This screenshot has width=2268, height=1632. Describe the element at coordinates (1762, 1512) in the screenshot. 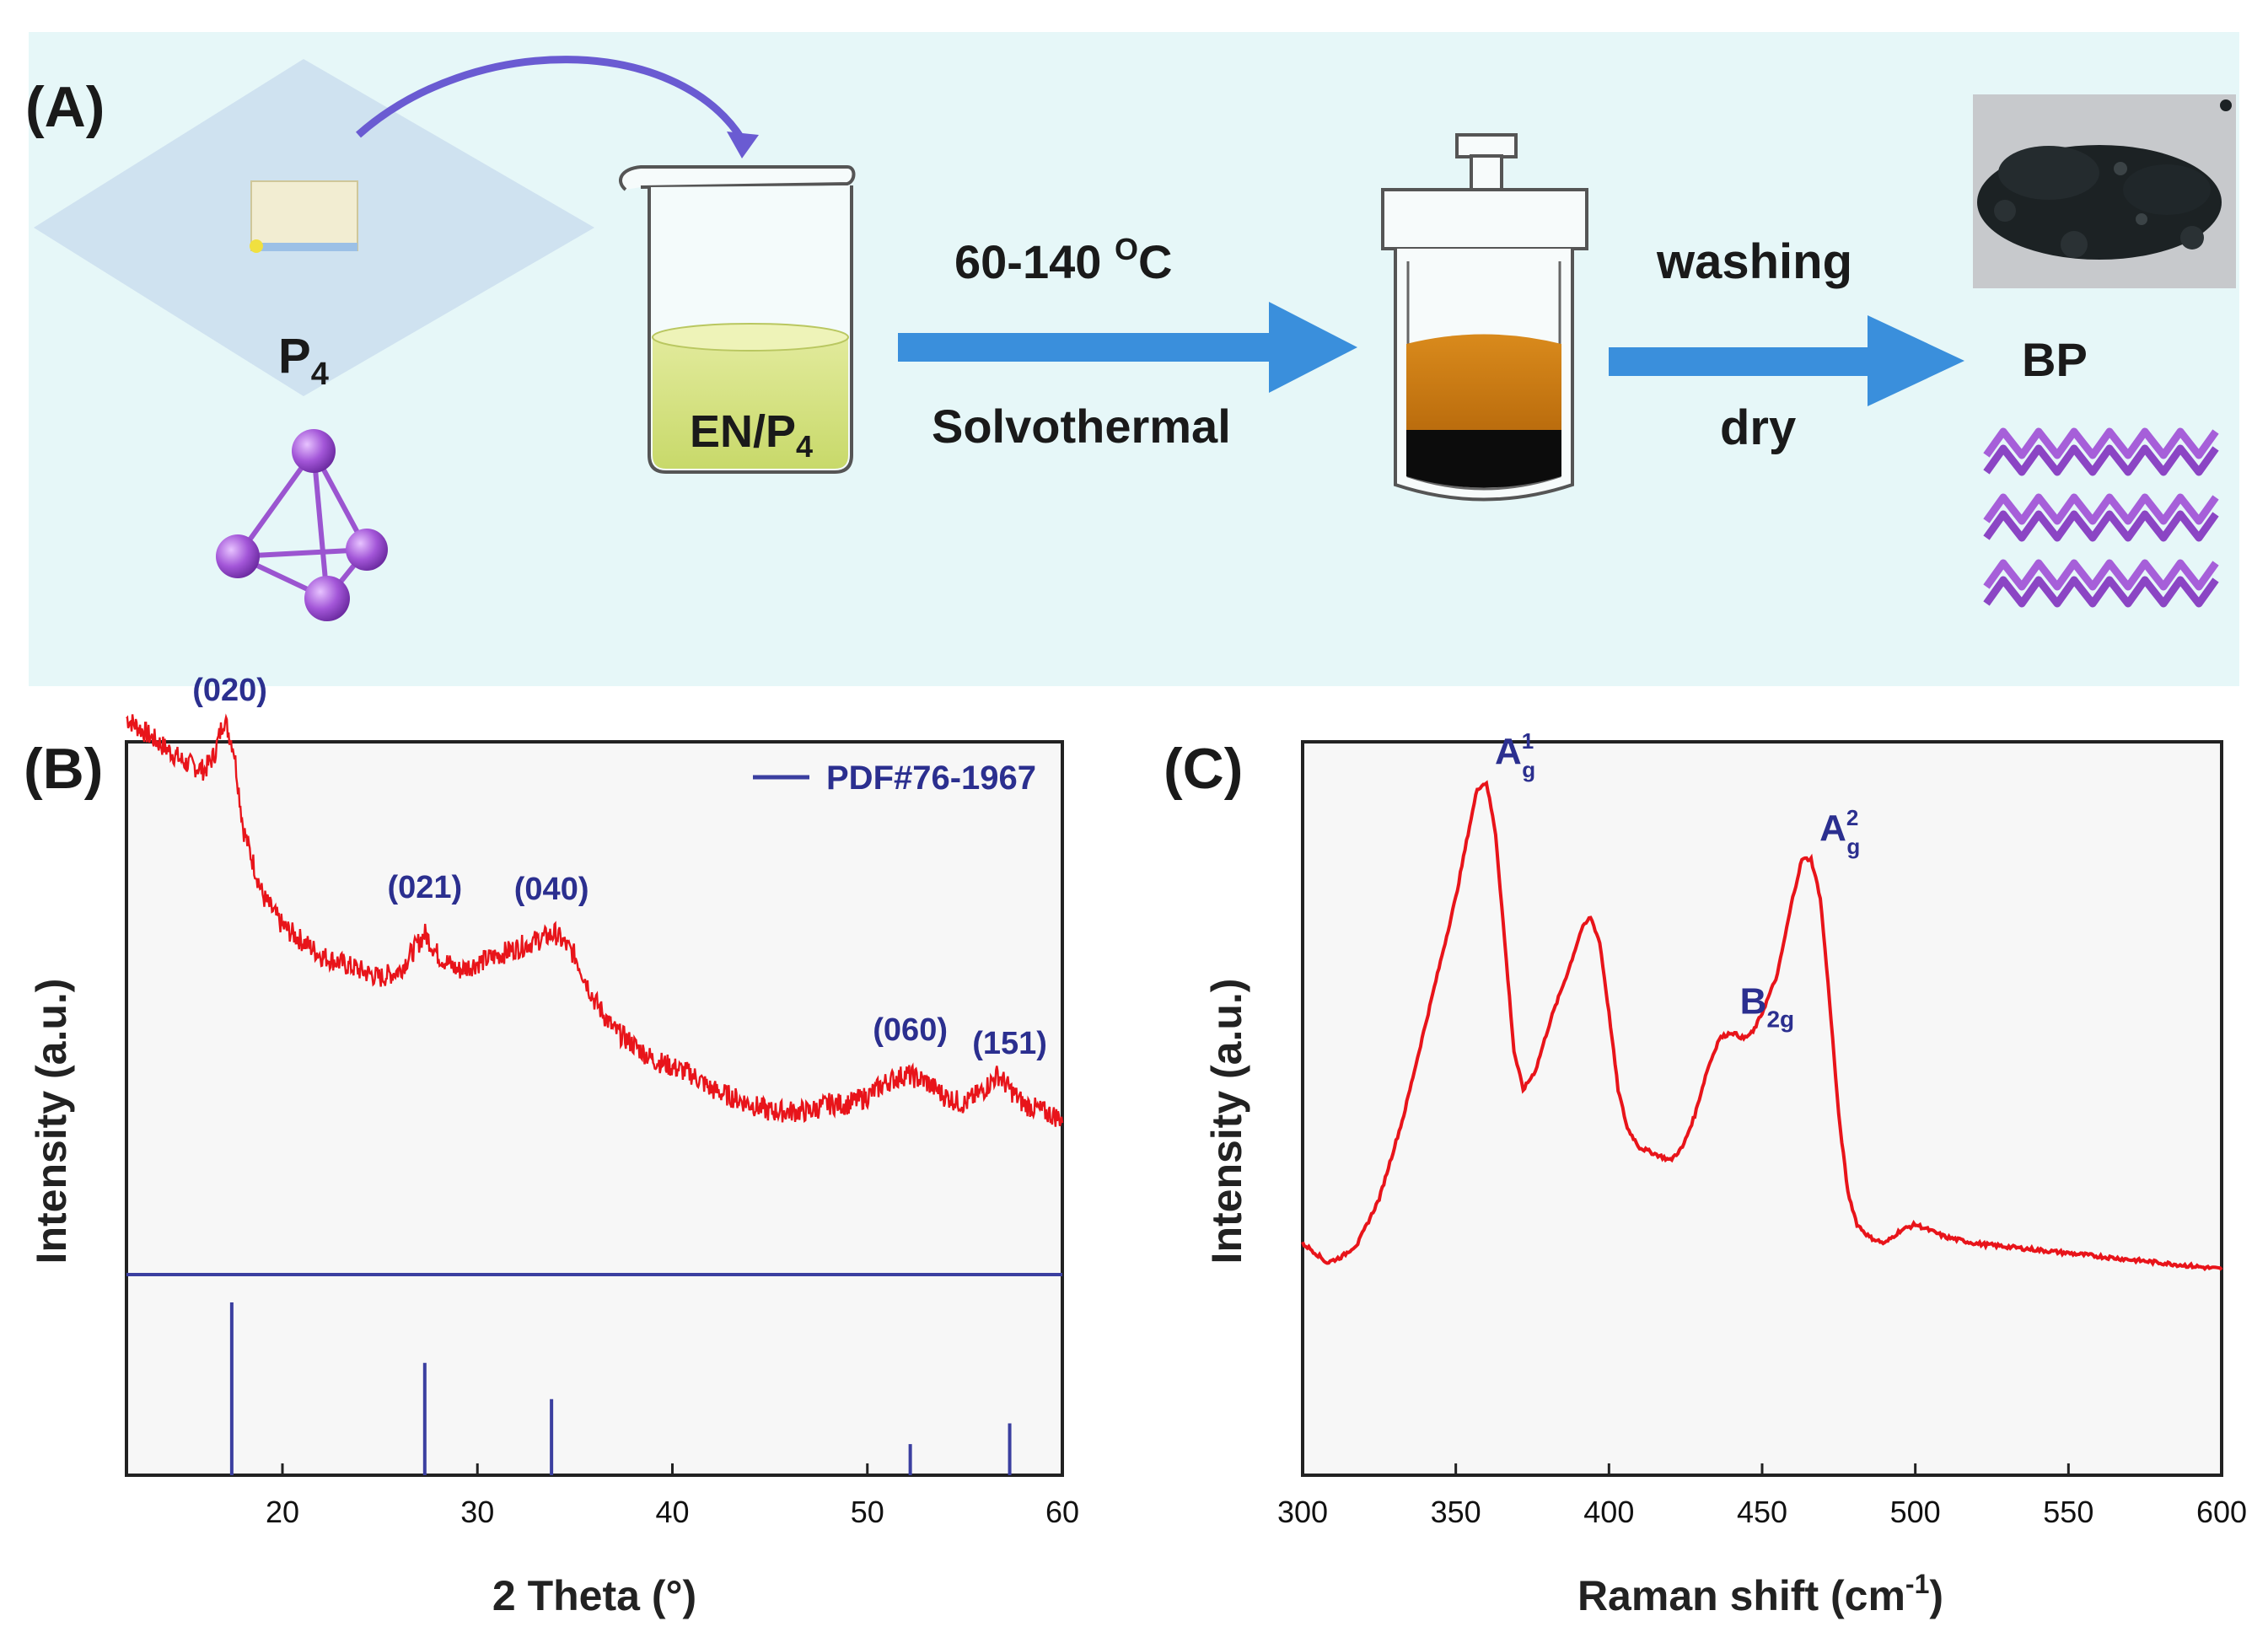

I see `raman-x-tick-label: 450` at that location.